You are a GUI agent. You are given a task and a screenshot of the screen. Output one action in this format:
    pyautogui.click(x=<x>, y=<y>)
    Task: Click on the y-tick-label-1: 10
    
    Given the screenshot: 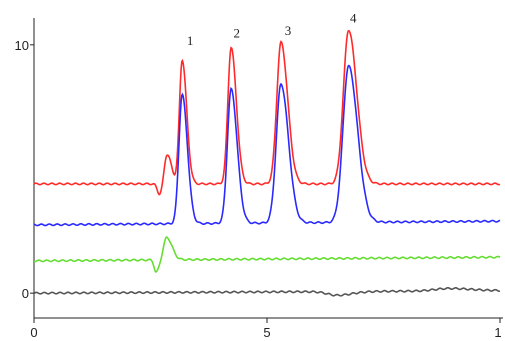 What is the action you would take?
    pyautogui.click(x=22, y=45)
    